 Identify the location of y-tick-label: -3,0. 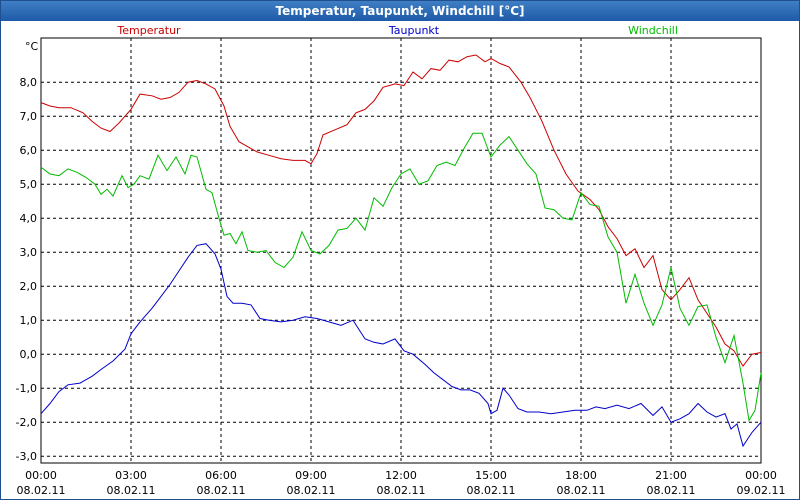
(26, 456).